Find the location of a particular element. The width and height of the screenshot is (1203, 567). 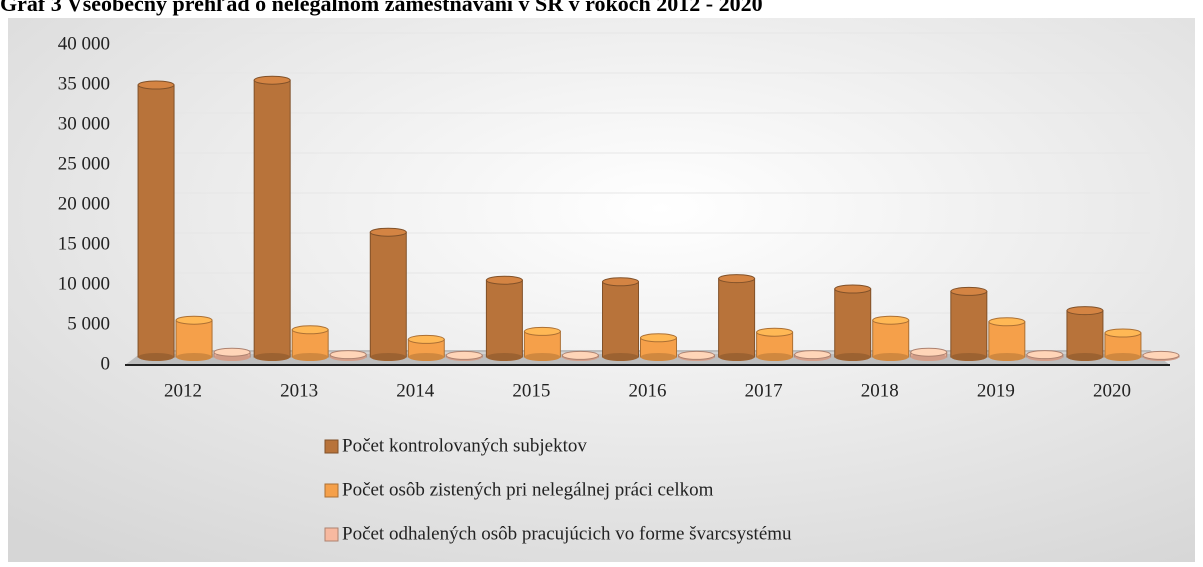

x-tick-label: 2020 is located at coordinates (1112, 390).